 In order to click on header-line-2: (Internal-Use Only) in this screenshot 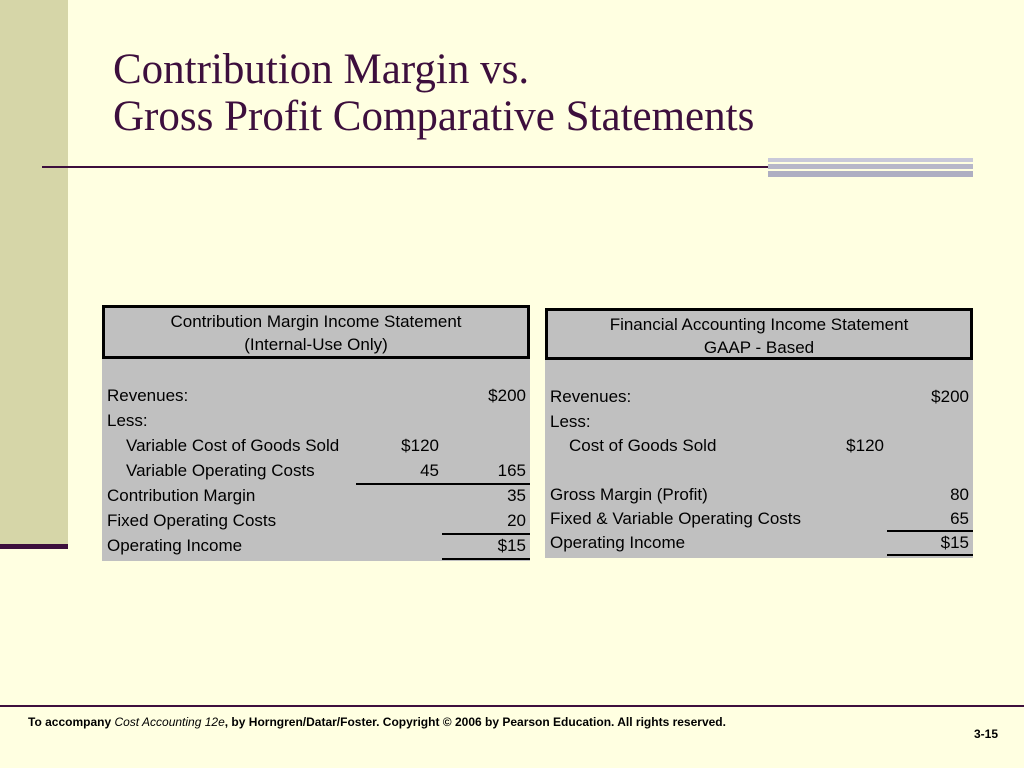, I will do `click(316, 344)`.